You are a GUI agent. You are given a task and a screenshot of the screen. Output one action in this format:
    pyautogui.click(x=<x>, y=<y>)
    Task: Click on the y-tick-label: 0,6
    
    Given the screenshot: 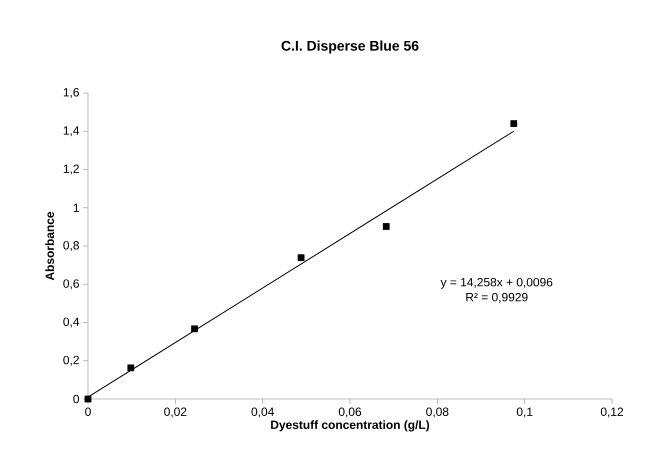 What is the action you would take?
    pyautogui.click(x=71, y=284)
    